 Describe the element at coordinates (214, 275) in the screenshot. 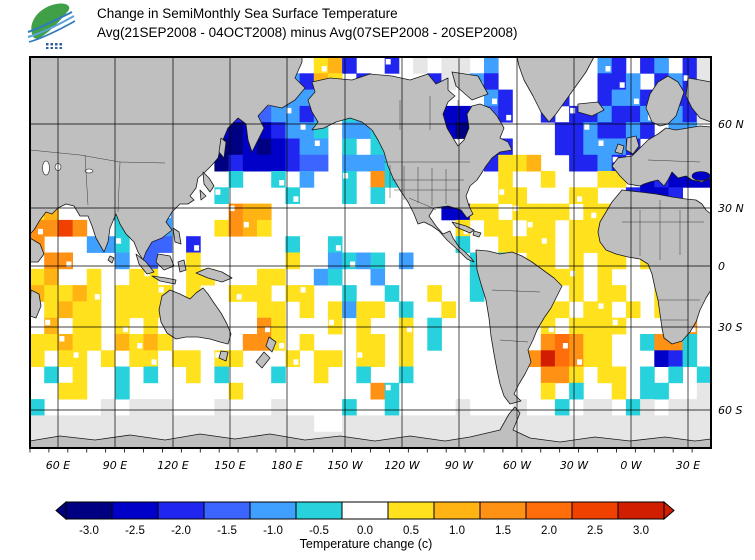

I see `new-guinea` at that location.